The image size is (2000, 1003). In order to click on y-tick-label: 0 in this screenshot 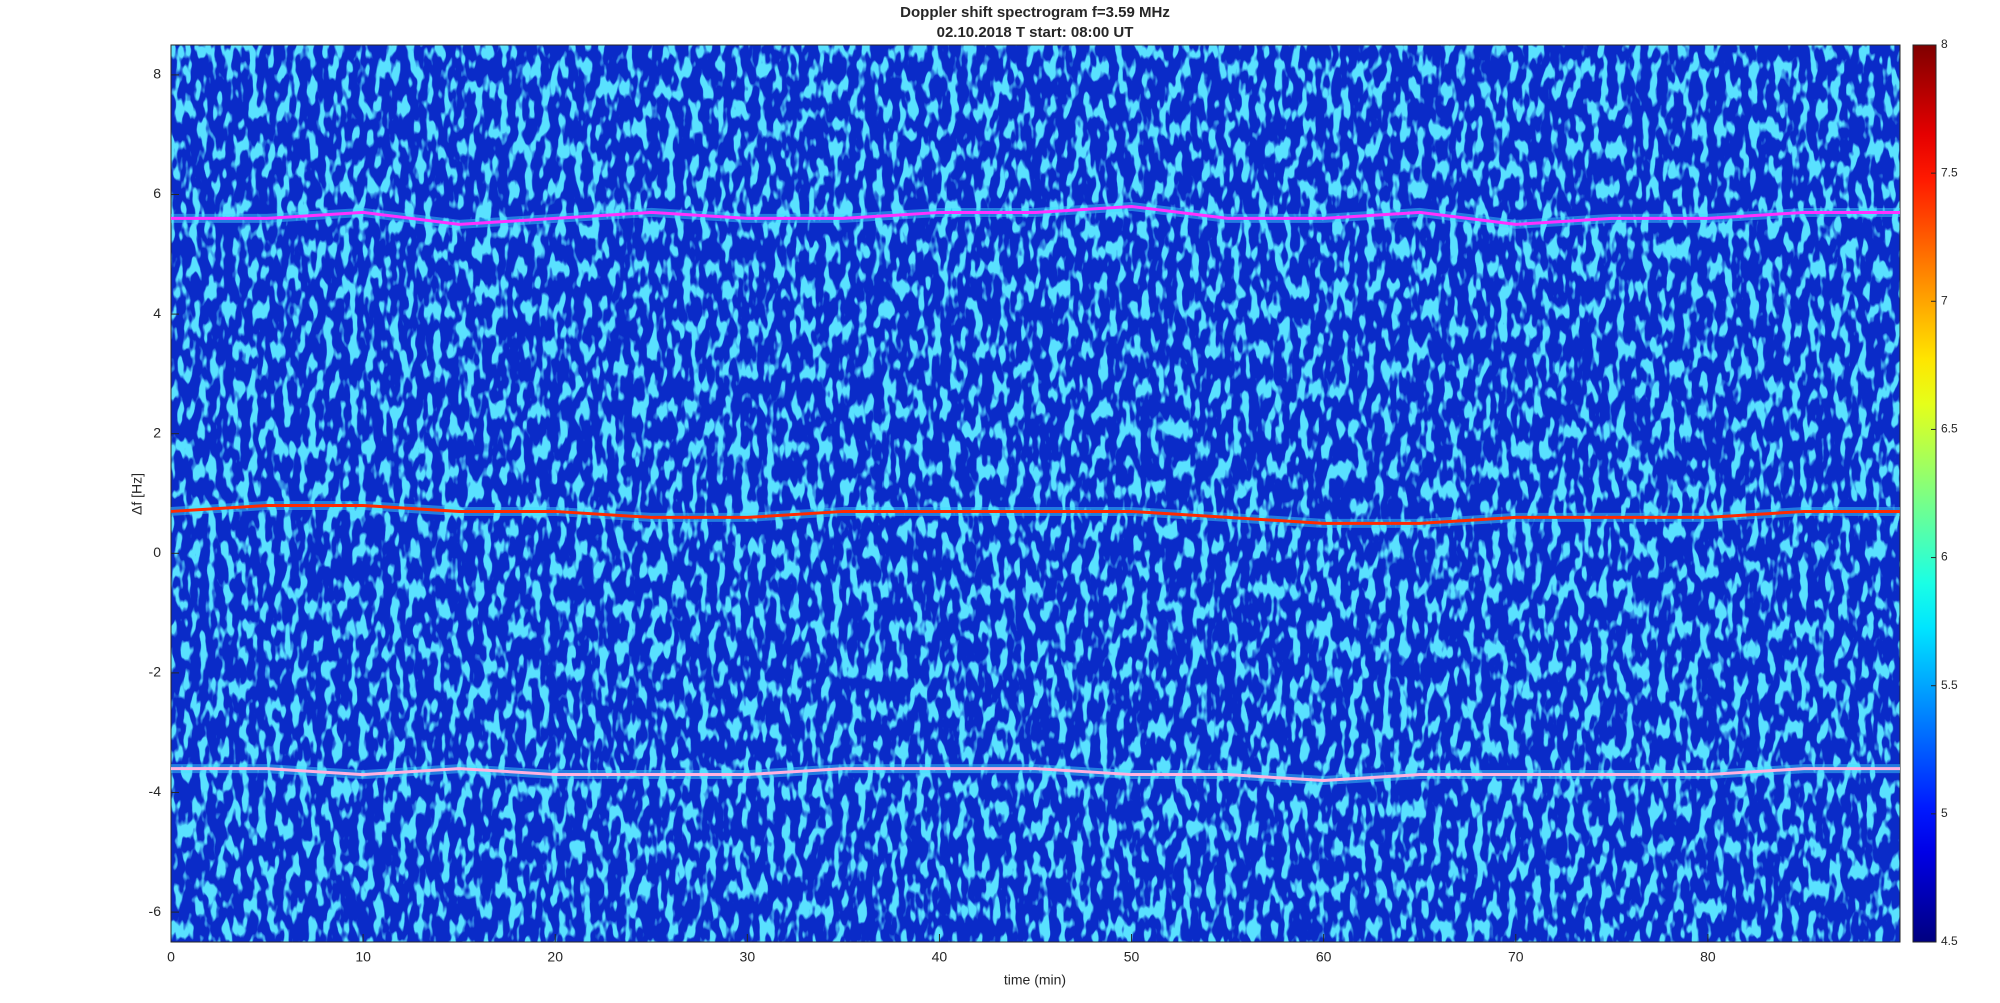, I will do `click(157, 552)`.